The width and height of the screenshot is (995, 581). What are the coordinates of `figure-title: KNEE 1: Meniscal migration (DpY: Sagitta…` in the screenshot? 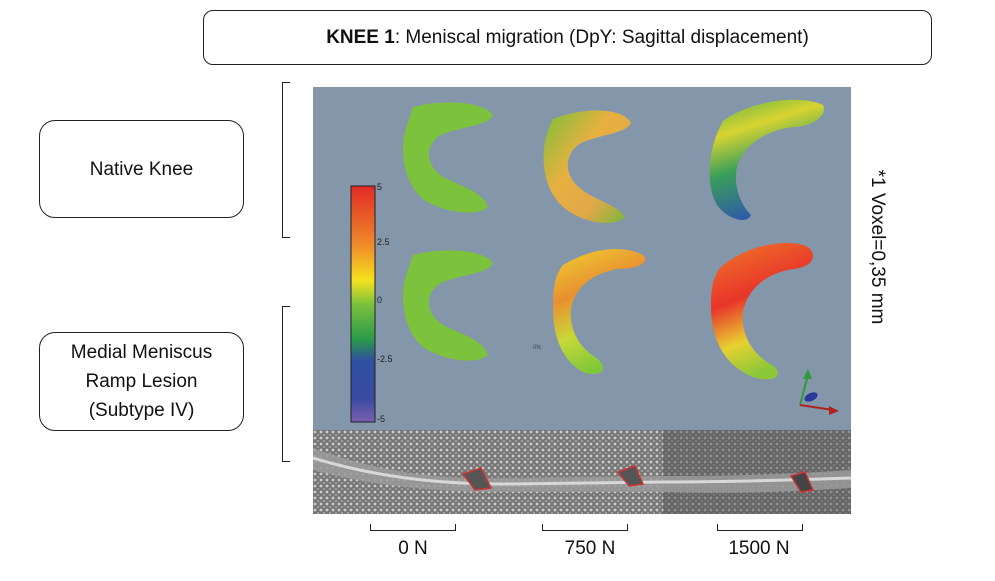 It's located at (567, 37).